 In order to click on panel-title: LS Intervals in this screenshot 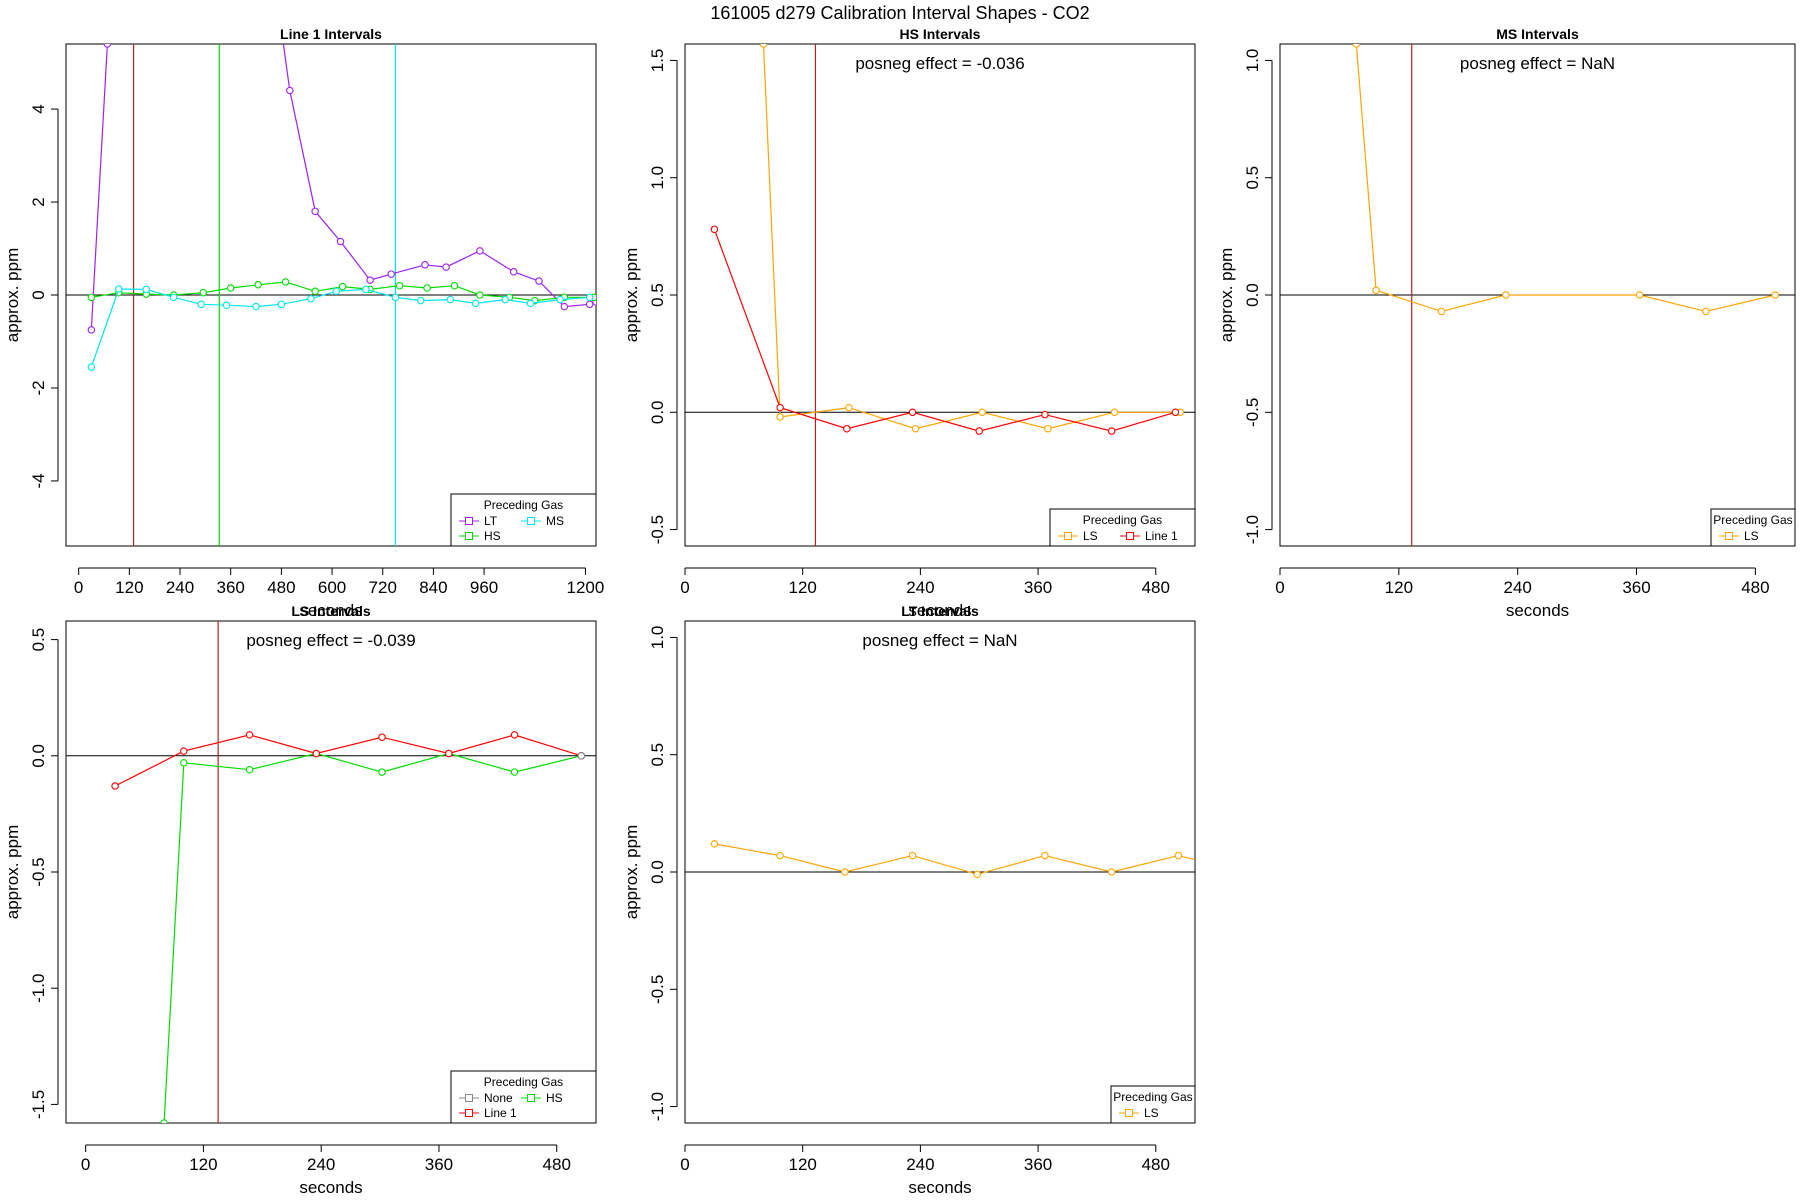, I will do `click(331, 611)`.